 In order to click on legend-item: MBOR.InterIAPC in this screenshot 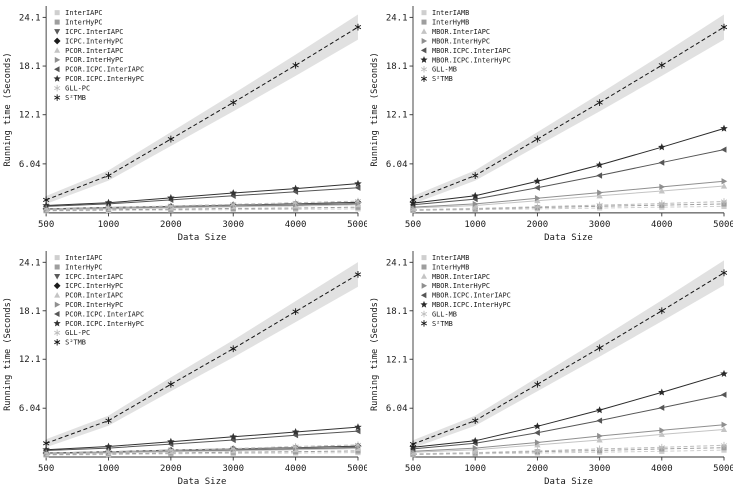, I will do `click(455, 277)`.